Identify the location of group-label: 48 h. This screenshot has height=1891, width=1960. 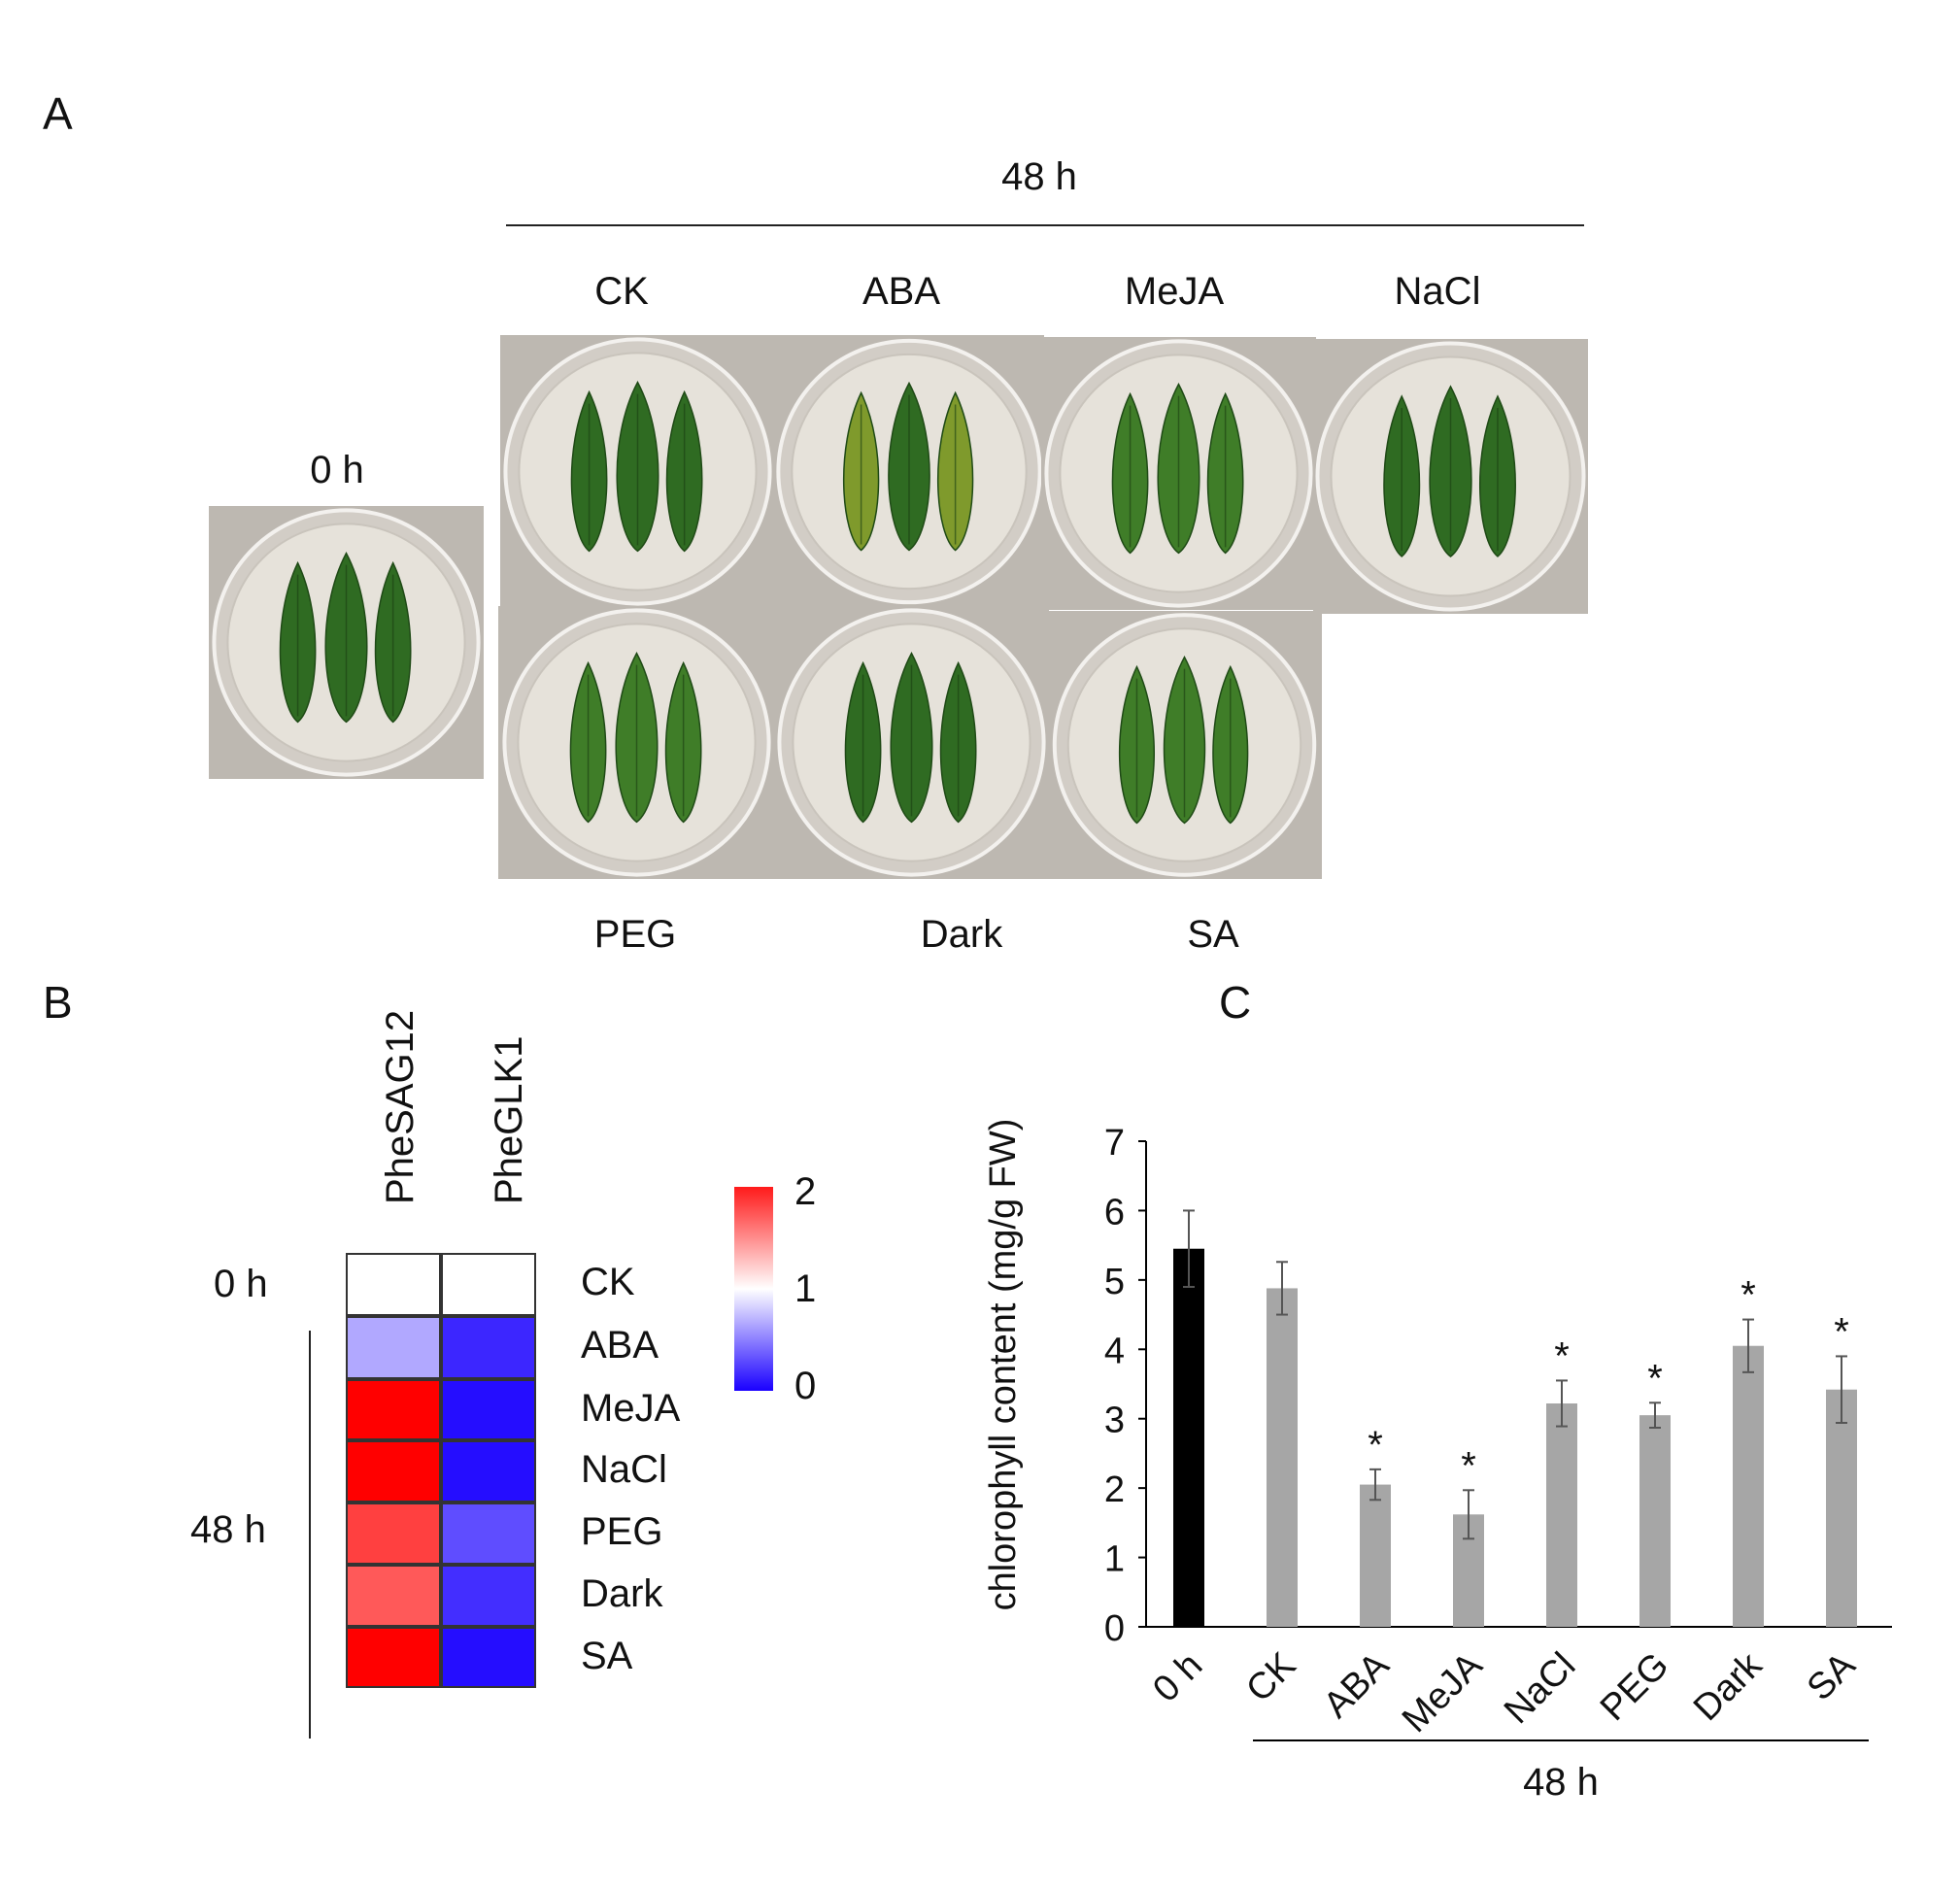
(1561, 1783).